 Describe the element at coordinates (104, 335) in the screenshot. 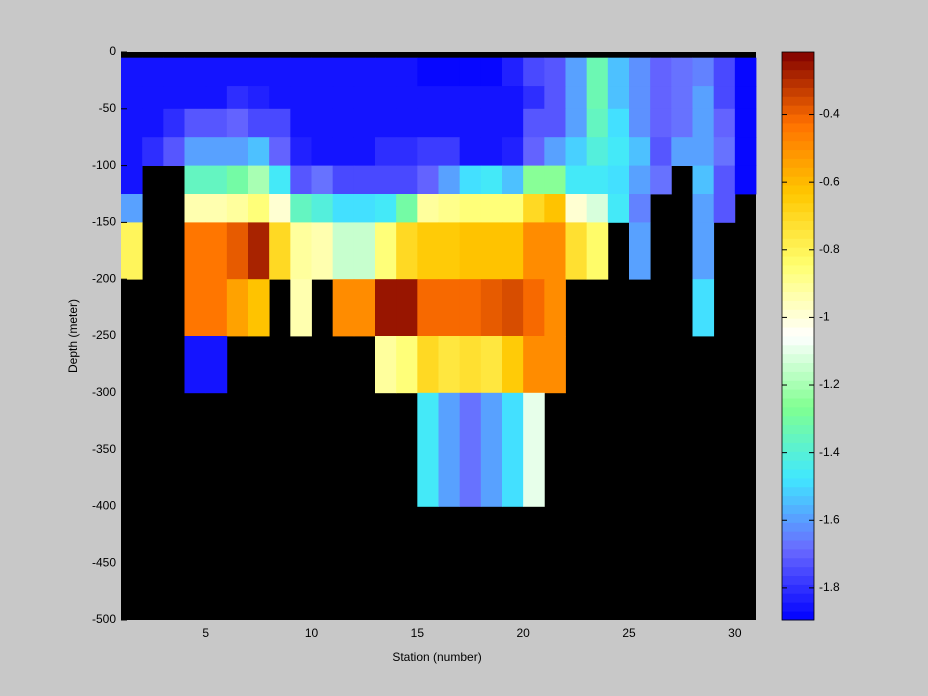

I see `y-tick-label: -250` at that location.